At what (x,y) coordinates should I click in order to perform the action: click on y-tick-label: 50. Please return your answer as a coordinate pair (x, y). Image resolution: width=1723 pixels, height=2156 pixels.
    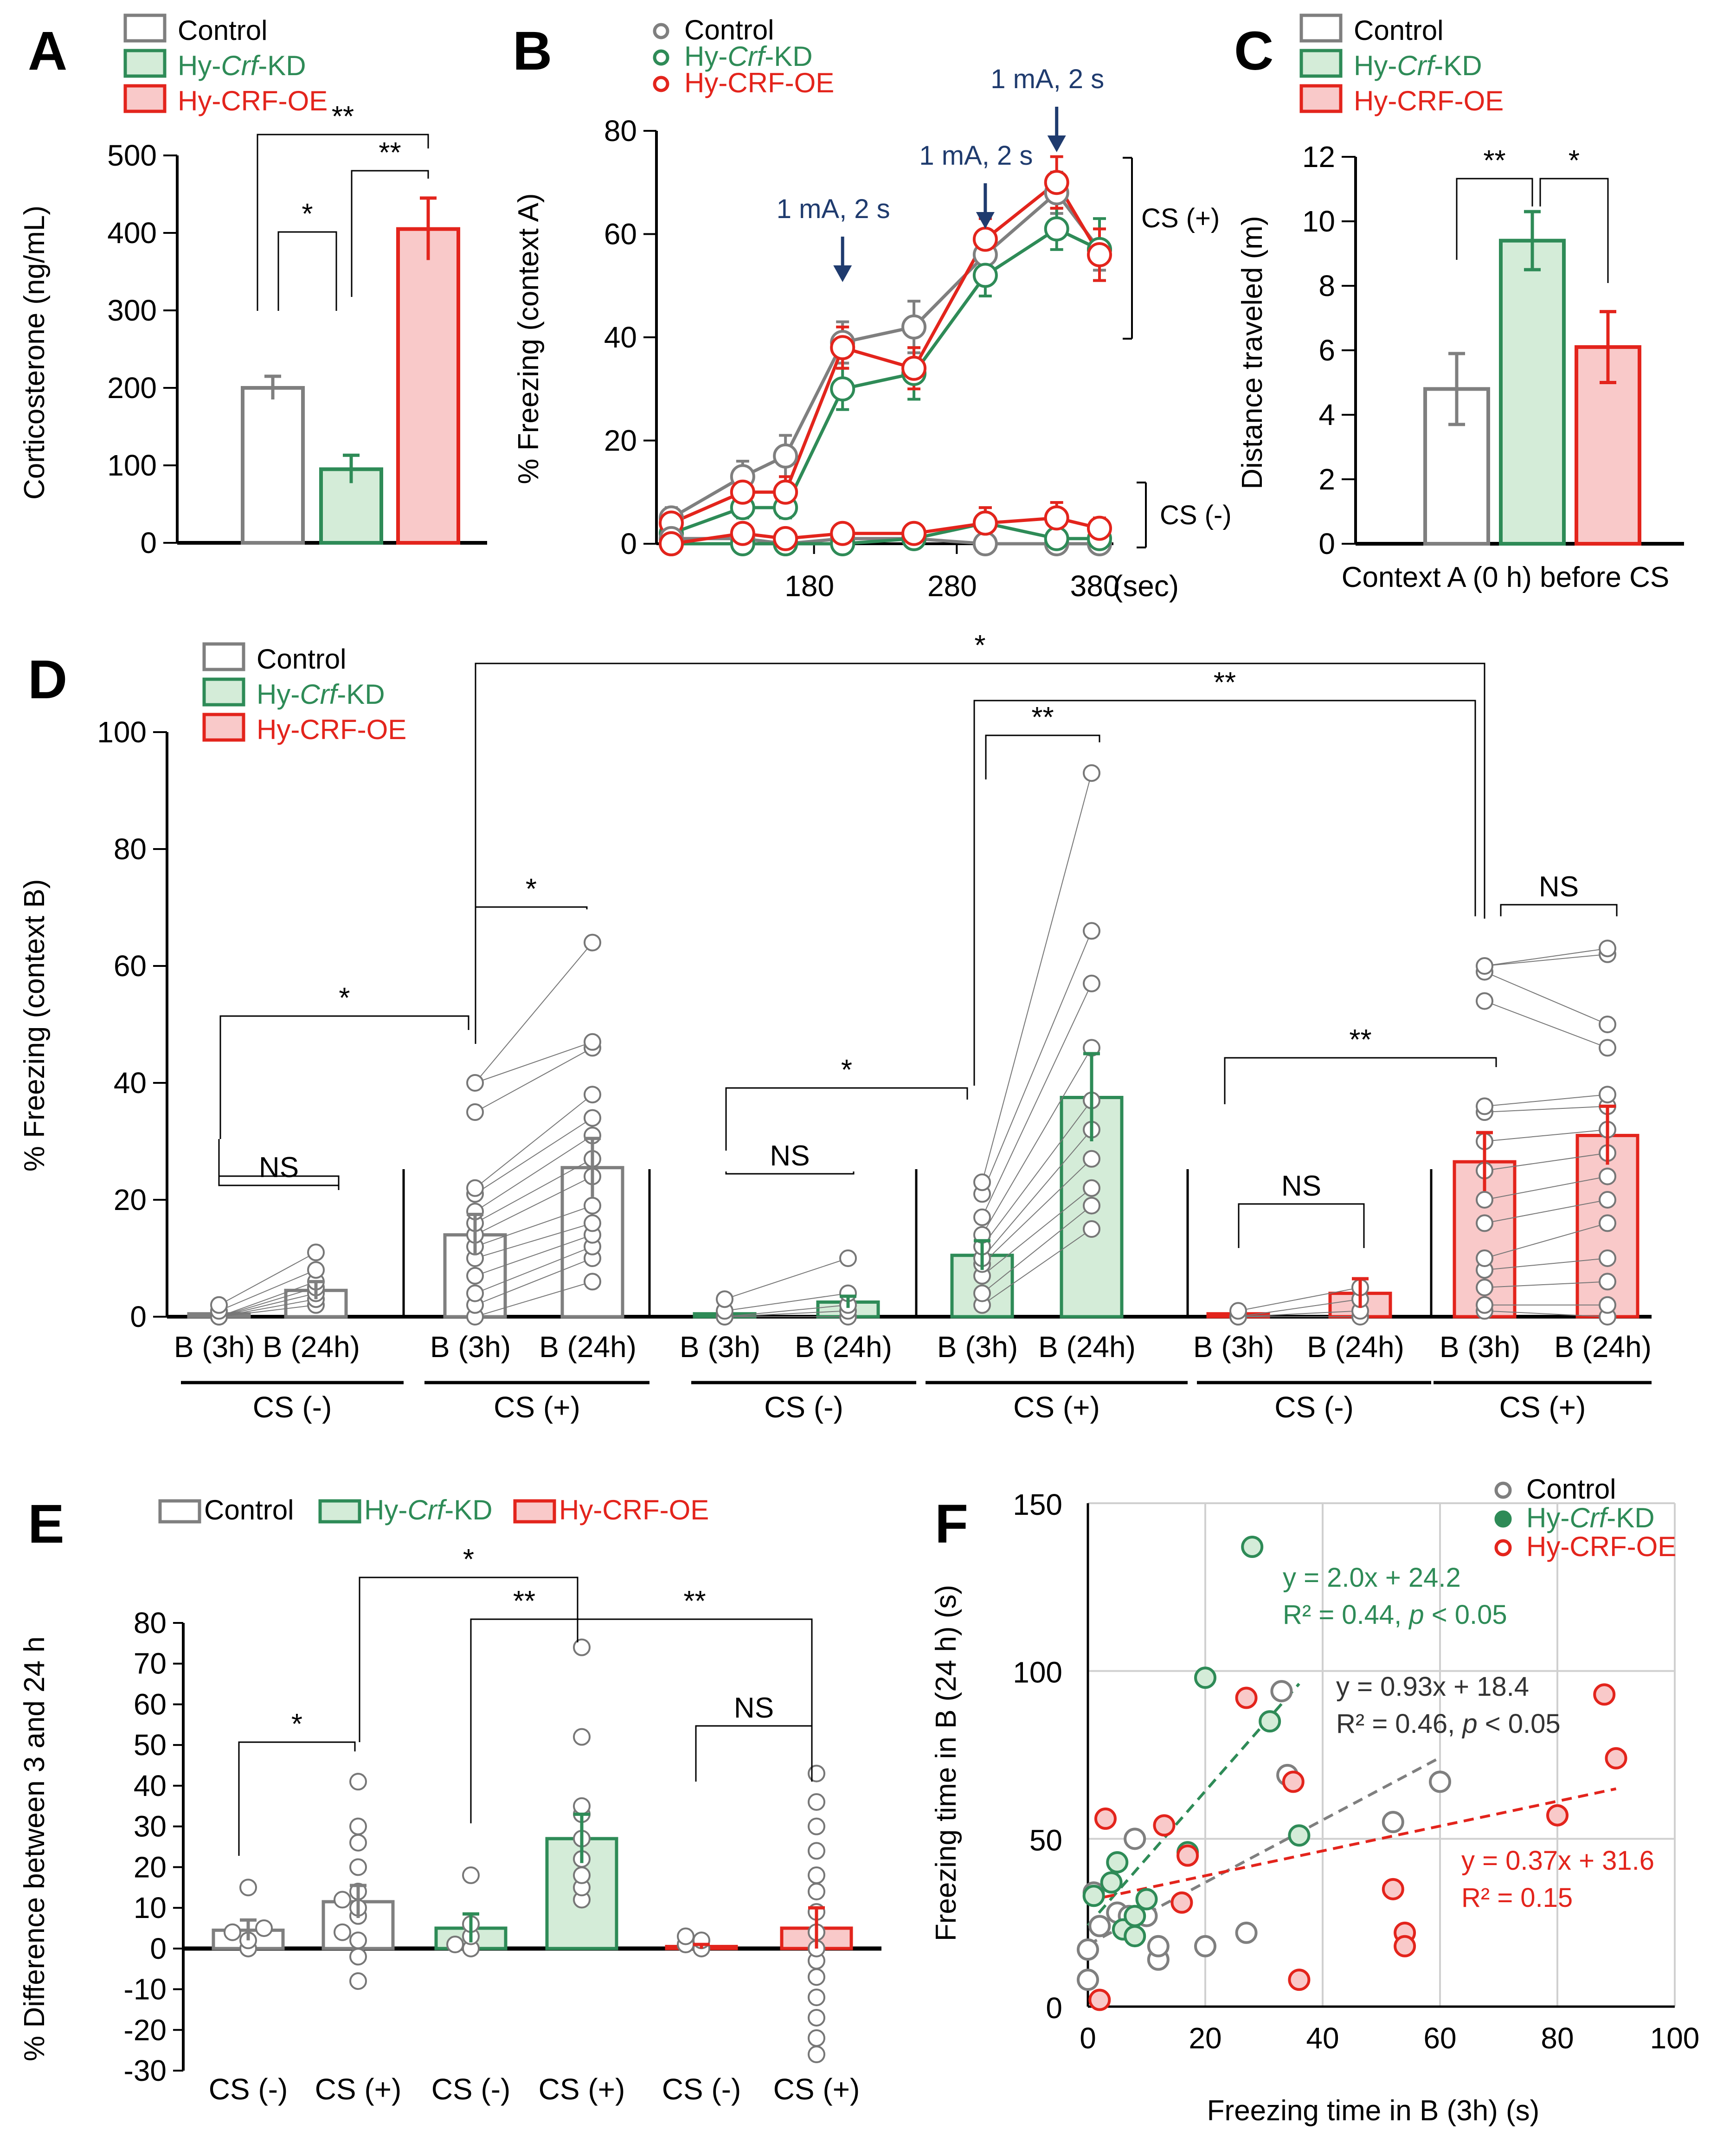
    Looking at the image, I should click on (1045, 1840).